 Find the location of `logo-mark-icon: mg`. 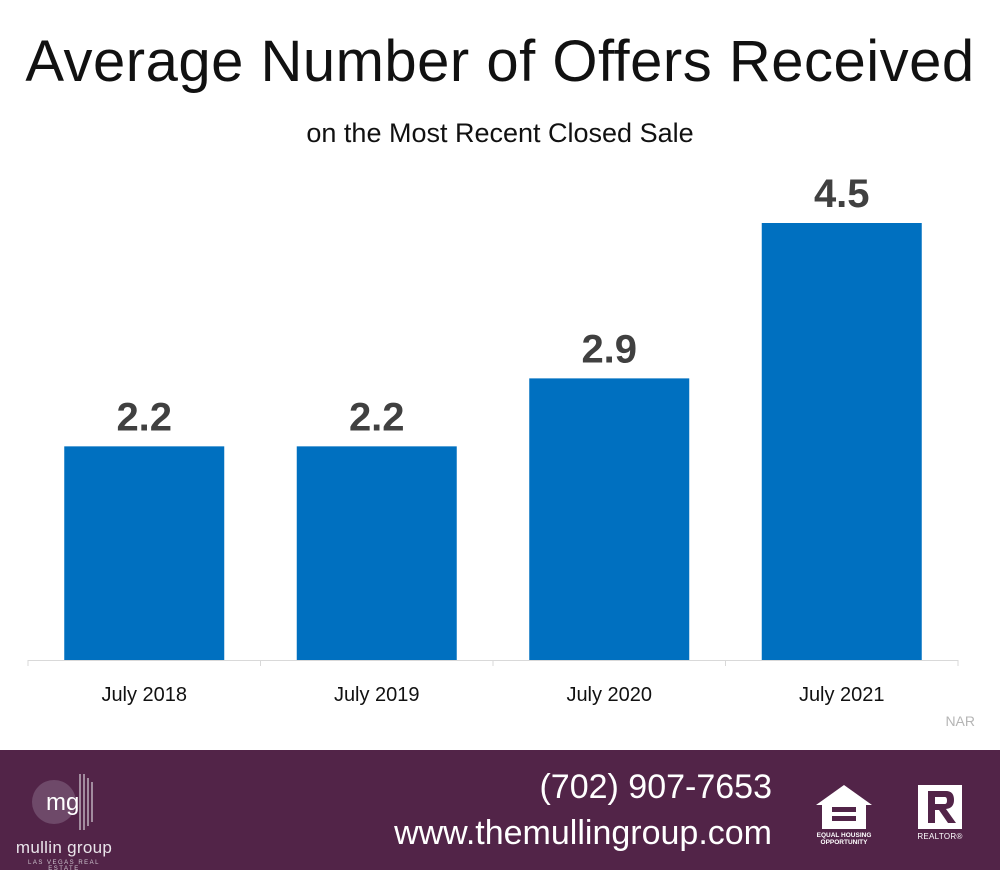

logo-mark-icon: mg is located at coordinates (62, 802).